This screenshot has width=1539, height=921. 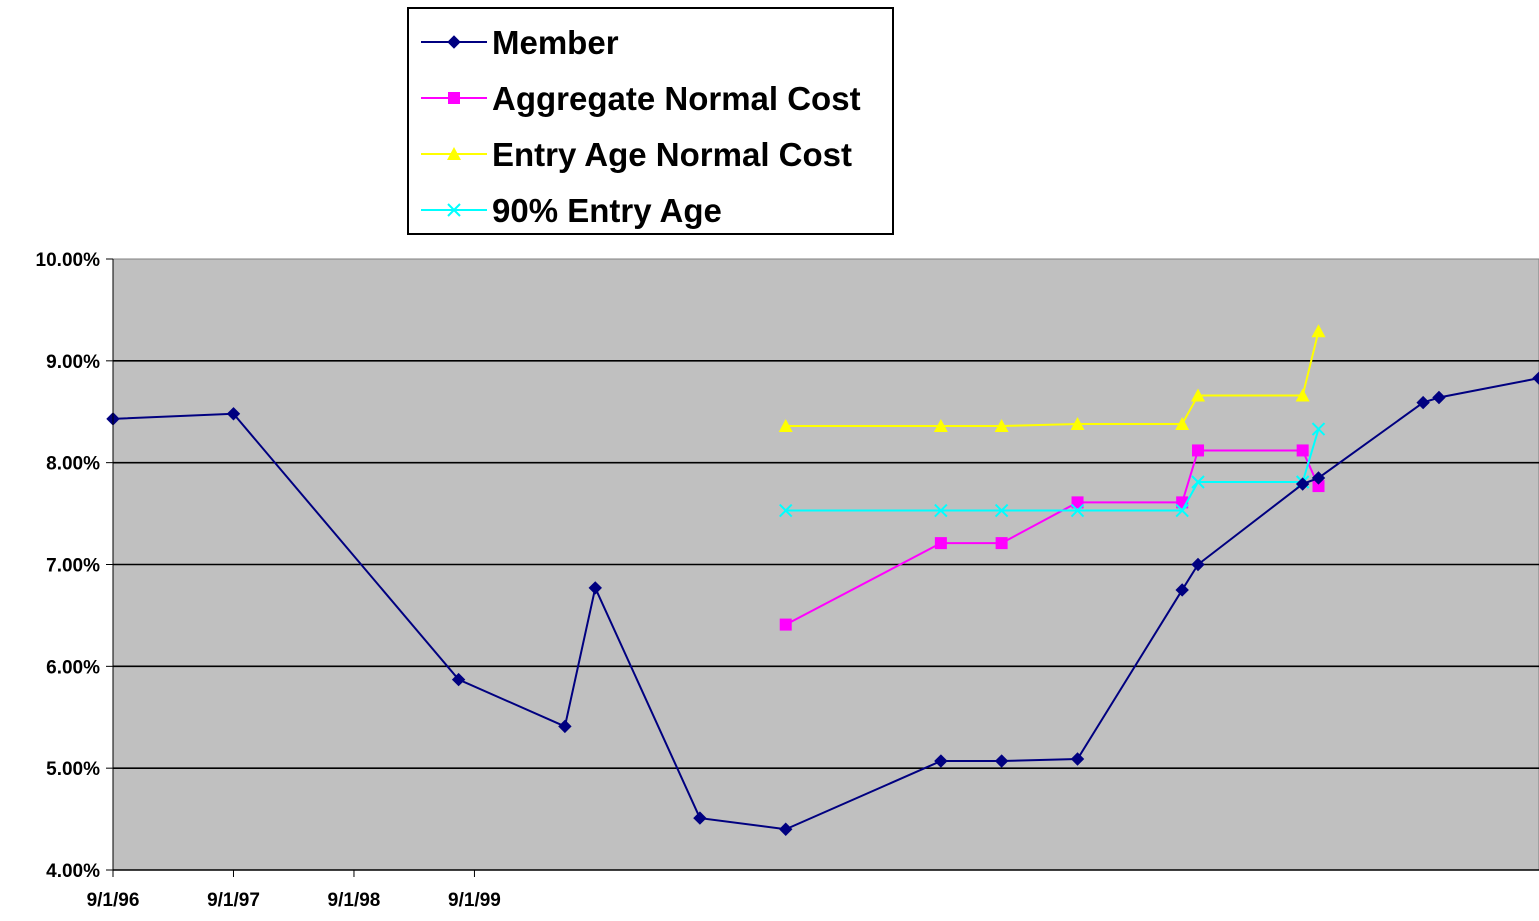 I want to click on y-axis: 4.00% 5.00% 6.00% 7.00% 8.00% 9.00% 10.00%, so click(x=75, y=566).